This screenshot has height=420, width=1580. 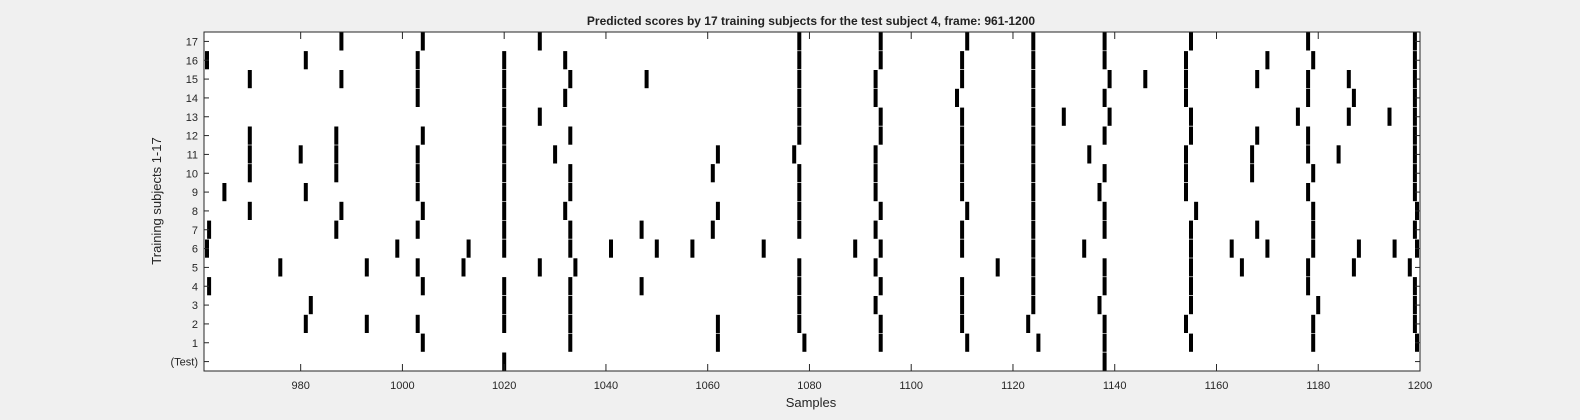 What do you see at coordinates (1318, 386) in the screenshot?
I see `x-tick-label: 1180` at bounding box center [1318, 386].